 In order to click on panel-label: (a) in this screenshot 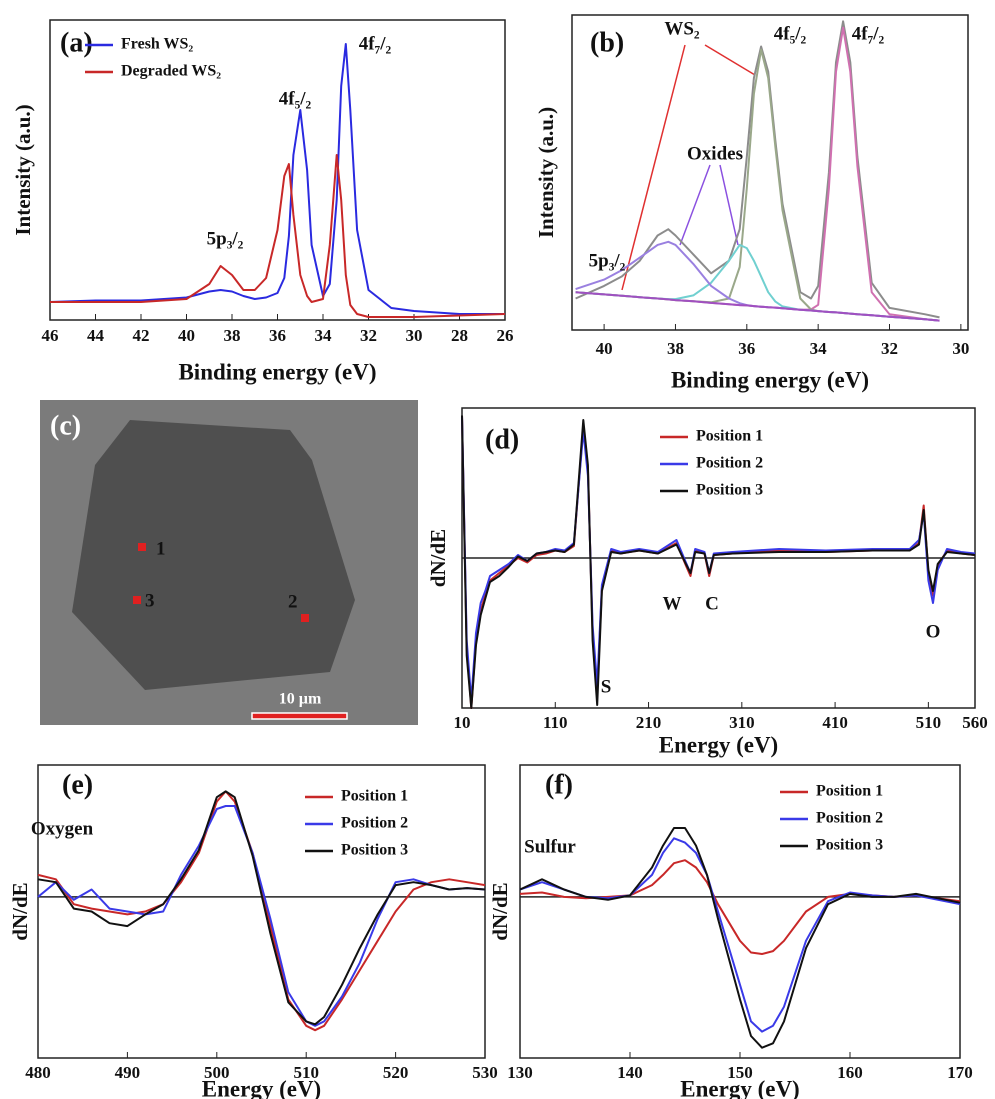, I will do `click(76, 42)`.